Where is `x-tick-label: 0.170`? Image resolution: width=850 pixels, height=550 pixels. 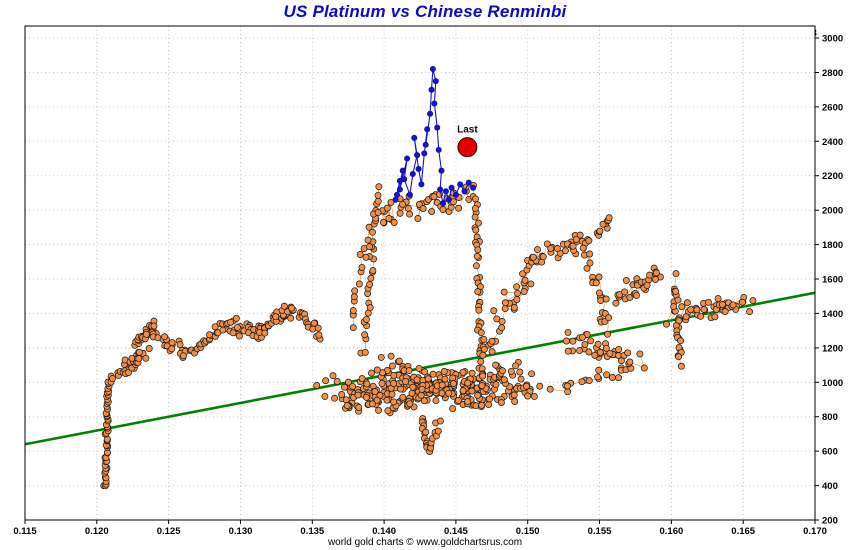
x-tick-label: 0.170 is located at coordinates (815, 531).